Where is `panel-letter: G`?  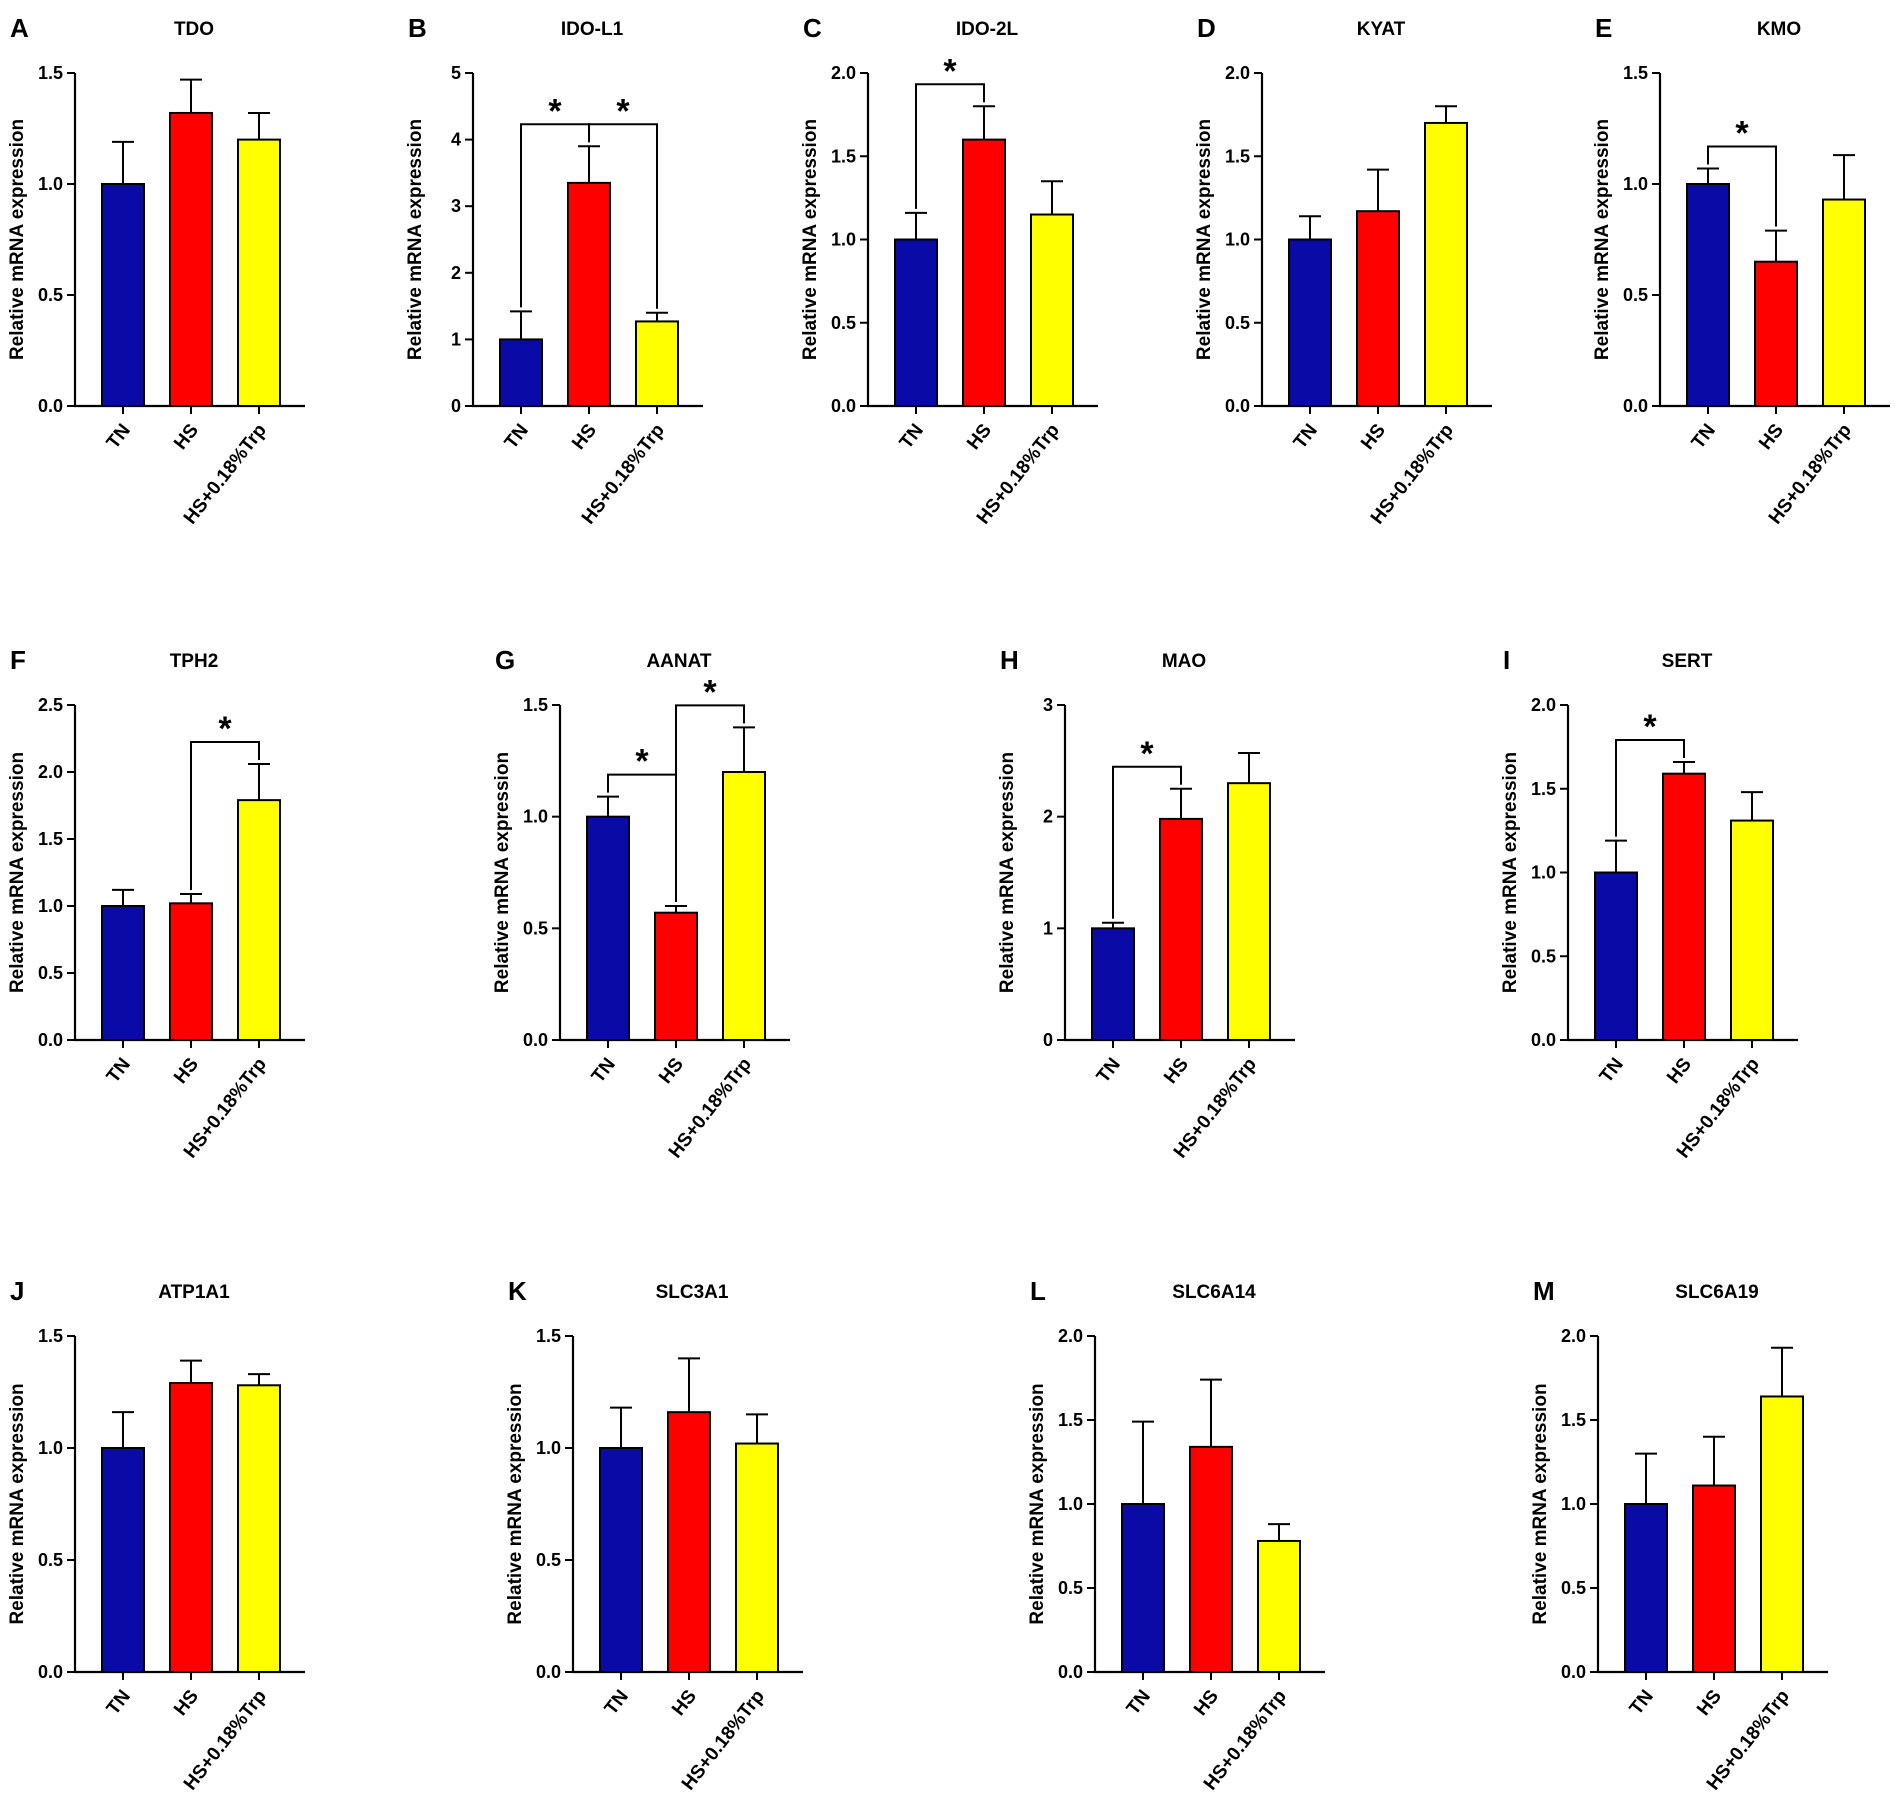 panel-letter: G is located at coordinates (505, 660).